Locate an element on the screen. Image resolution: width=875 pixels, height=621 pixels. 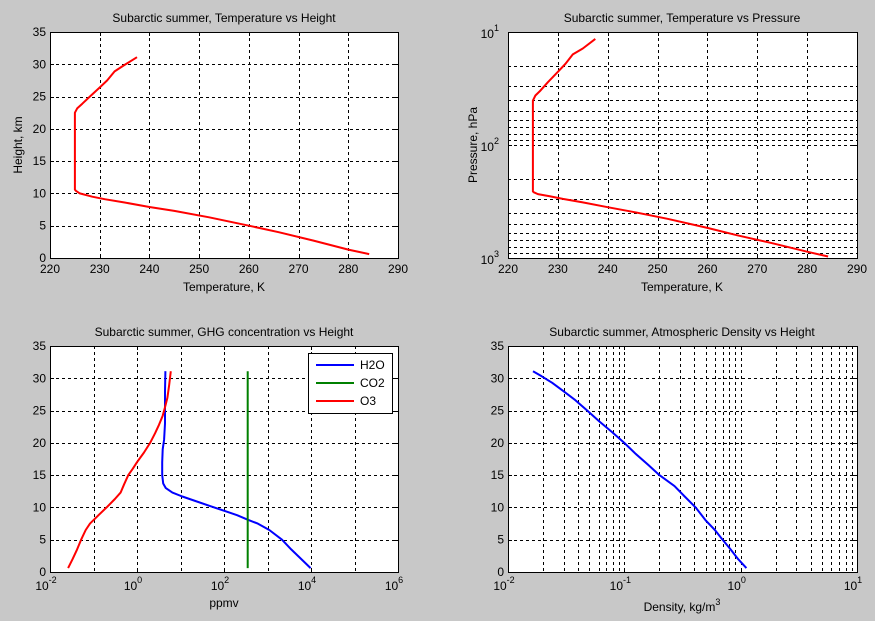
y-tick-label: 10² is located at coordinates (490, 145).